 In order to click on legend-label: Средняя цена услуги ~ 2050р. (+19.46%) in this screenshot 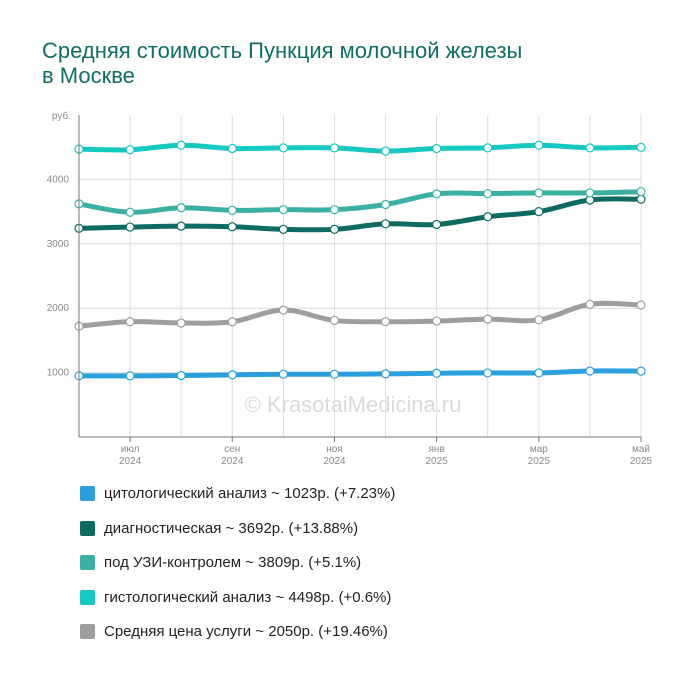, I will do `click(246, 631)`.